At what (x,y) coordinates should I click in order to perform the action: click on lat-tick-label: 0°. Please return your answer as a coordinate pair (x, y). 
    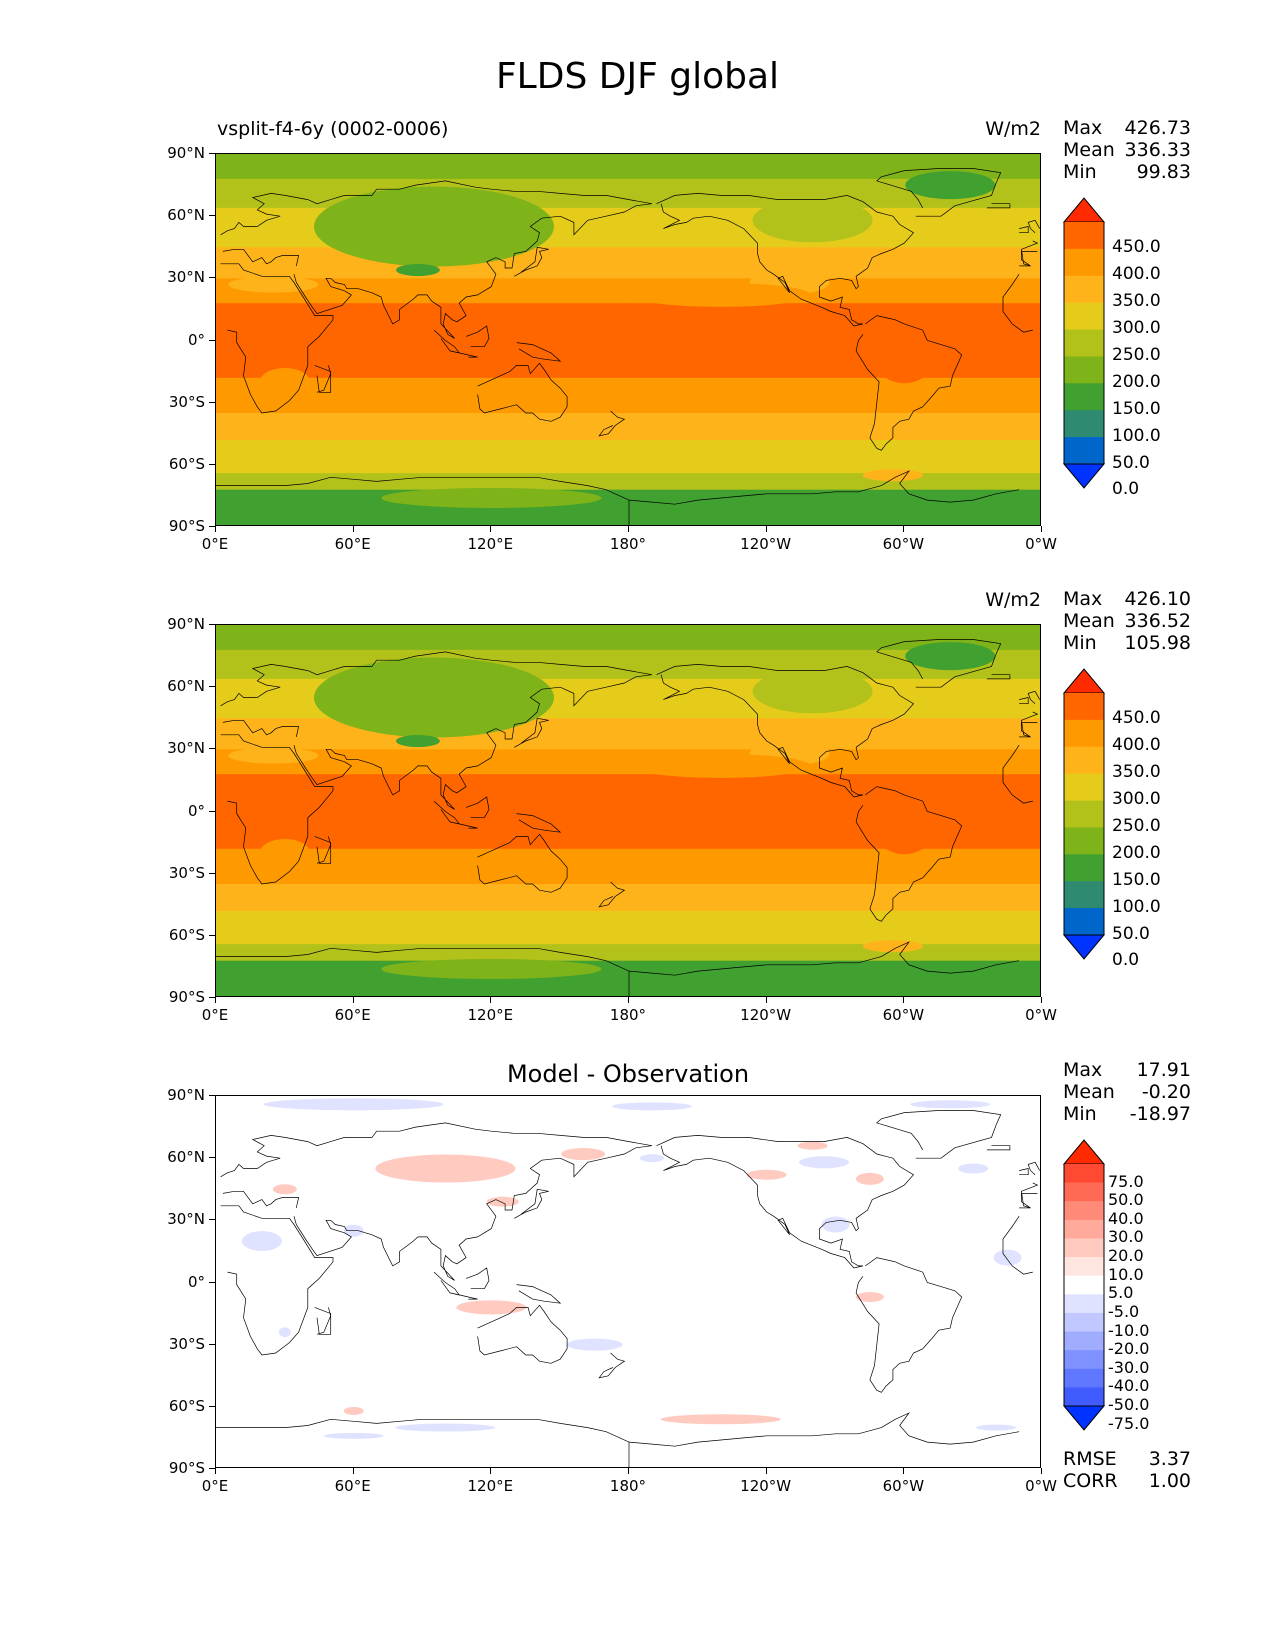
    Looking at the image, I should click on (196, 1281).